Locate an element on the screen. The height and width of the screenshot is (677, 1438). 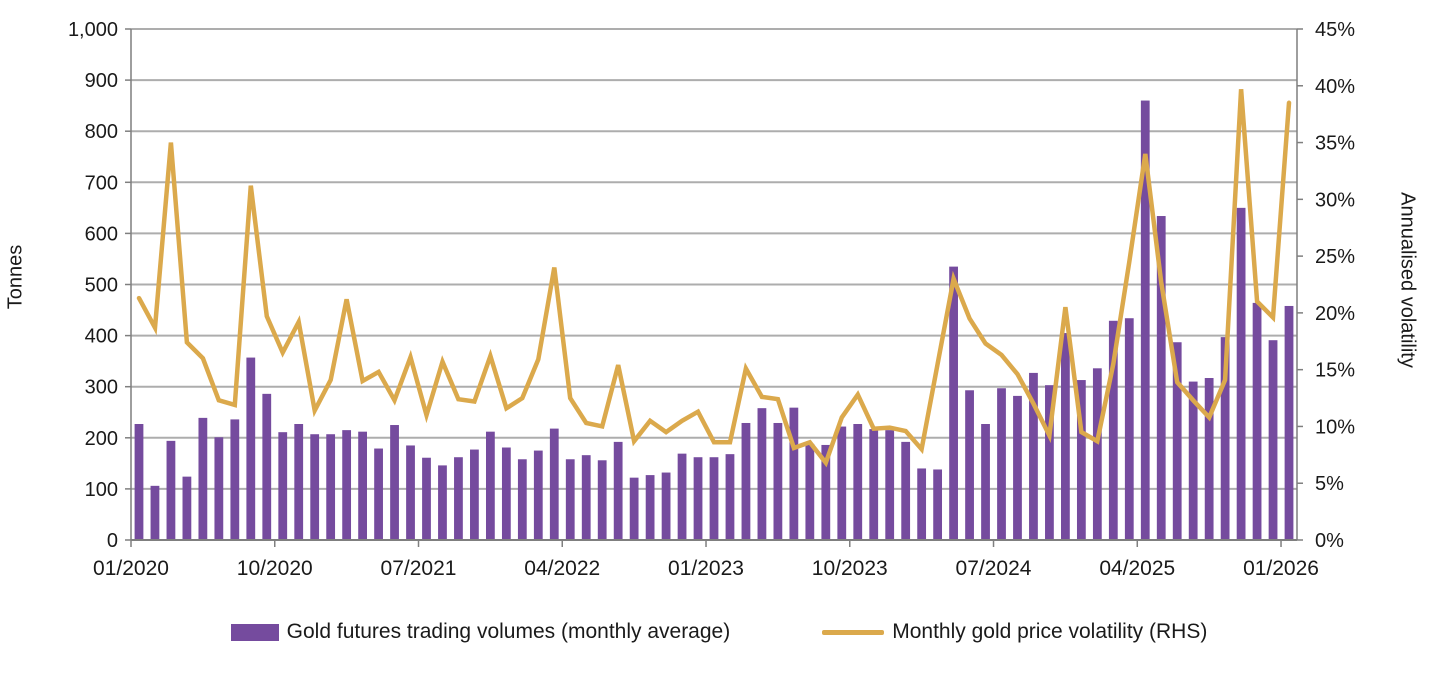
left-axis-tick-label: 0 is located at coordinates (112, 541).